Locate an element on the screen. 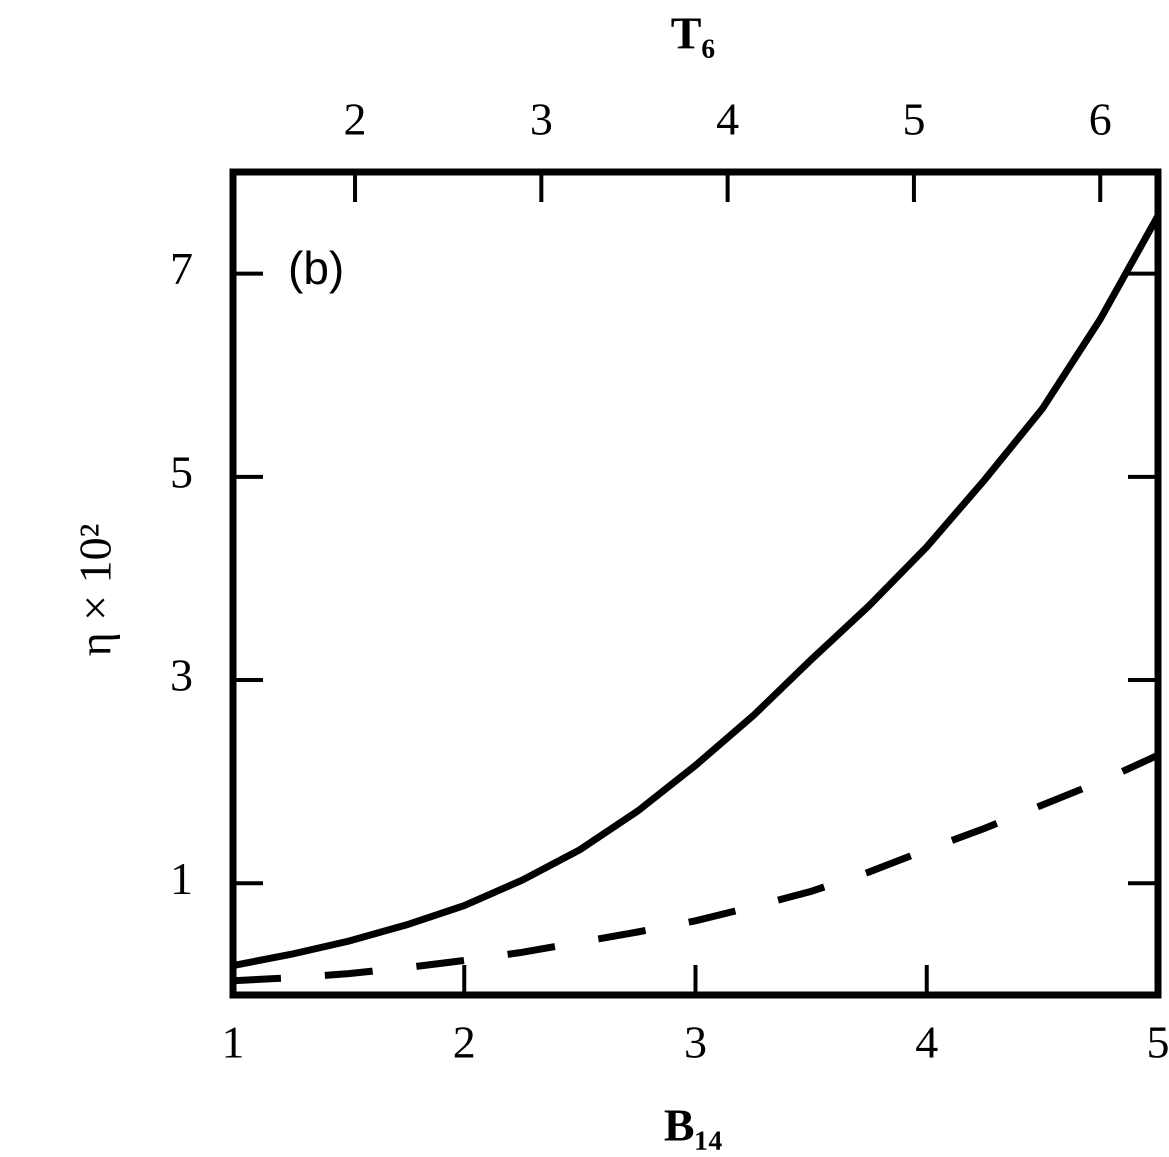  y-tick-label: 7 is located at coordinates (181, 268).